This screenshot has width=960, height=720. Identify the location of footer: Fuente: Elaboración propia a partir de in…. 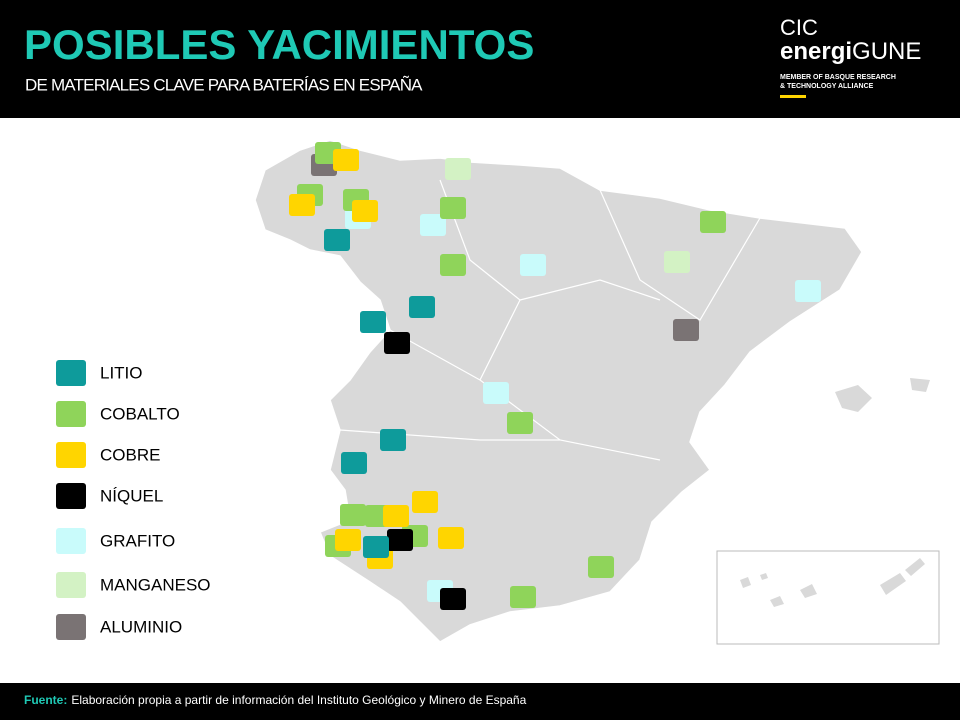
(275, 700).